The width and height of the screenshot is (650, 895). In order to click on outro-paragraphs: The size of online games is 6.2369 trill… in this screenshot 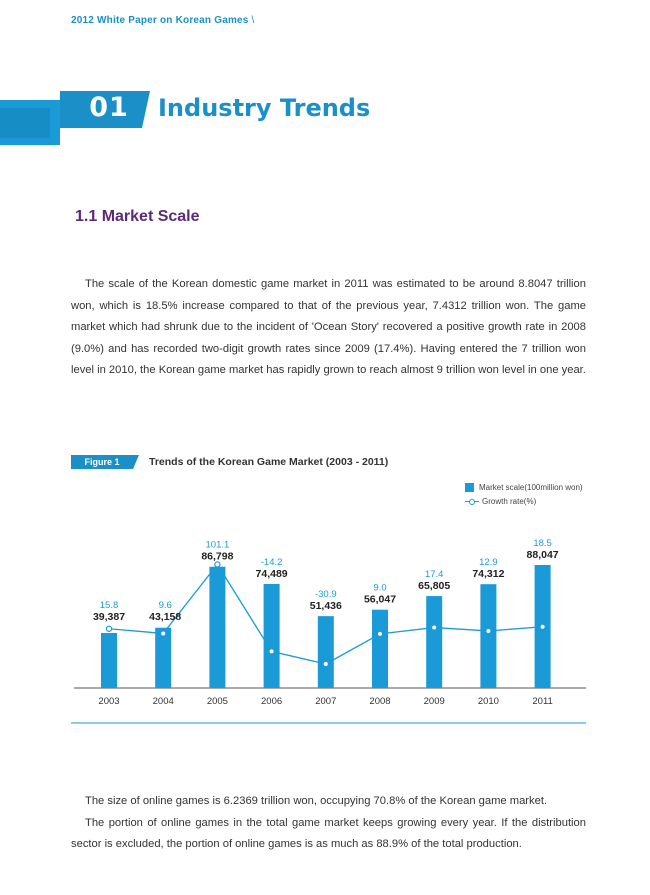, I will do `click(328, 823)`.